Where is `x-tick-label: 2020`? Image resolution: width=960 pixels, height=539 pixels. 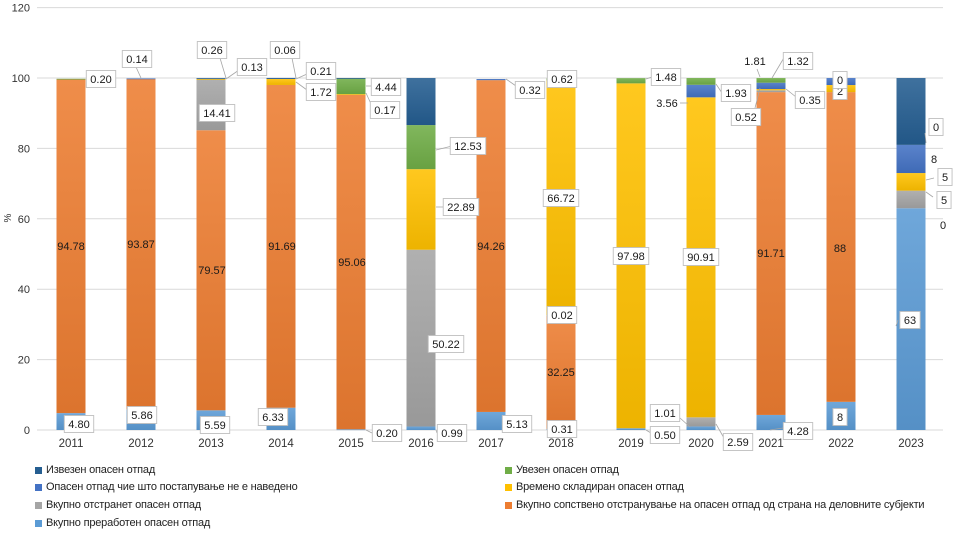 x-tick-label: 2020 is located at coordinates (701, 444).